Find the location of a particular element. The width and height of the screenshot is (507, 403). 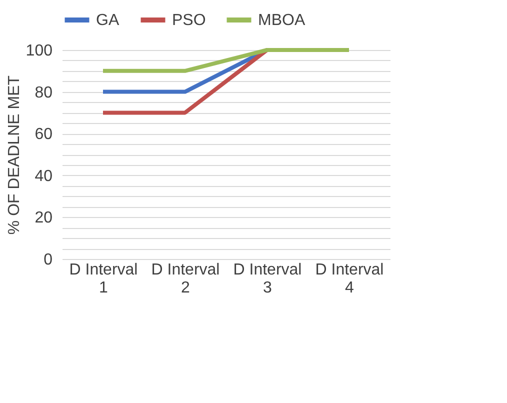

x-tick-label: D Interval 4 is located at coordinates (349, 279).